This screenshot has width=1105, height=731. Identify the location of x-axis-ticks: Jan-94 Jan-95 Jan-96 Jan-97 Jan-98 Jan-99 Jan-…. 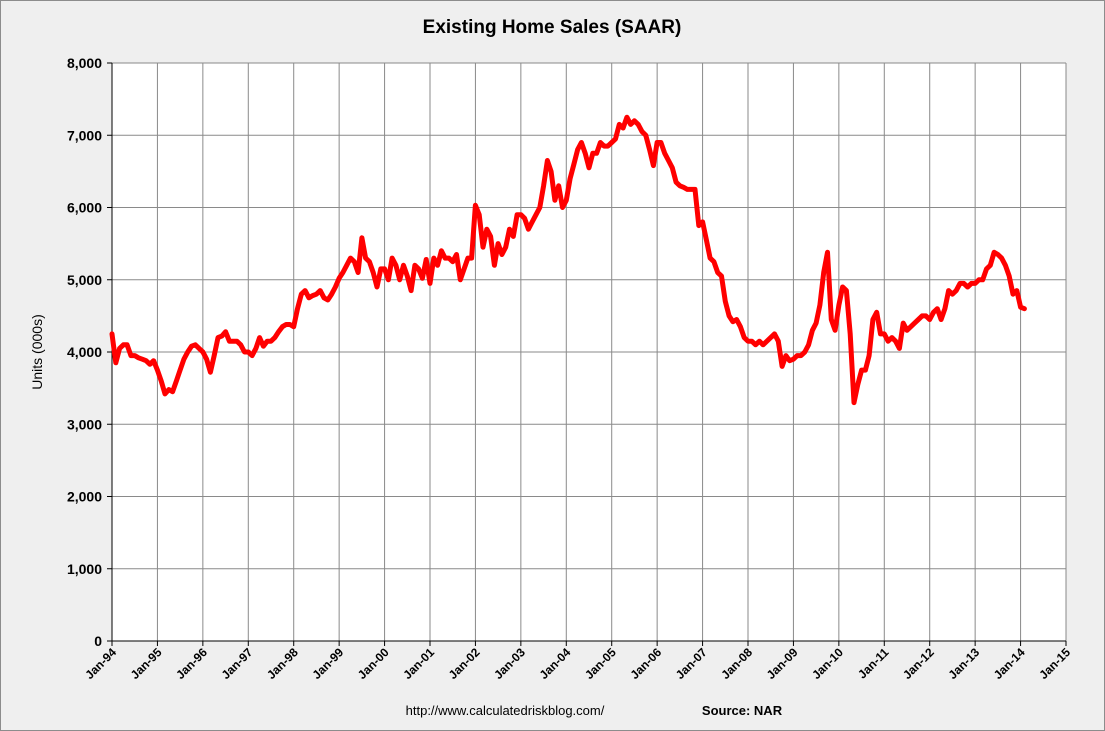
(577, 663).